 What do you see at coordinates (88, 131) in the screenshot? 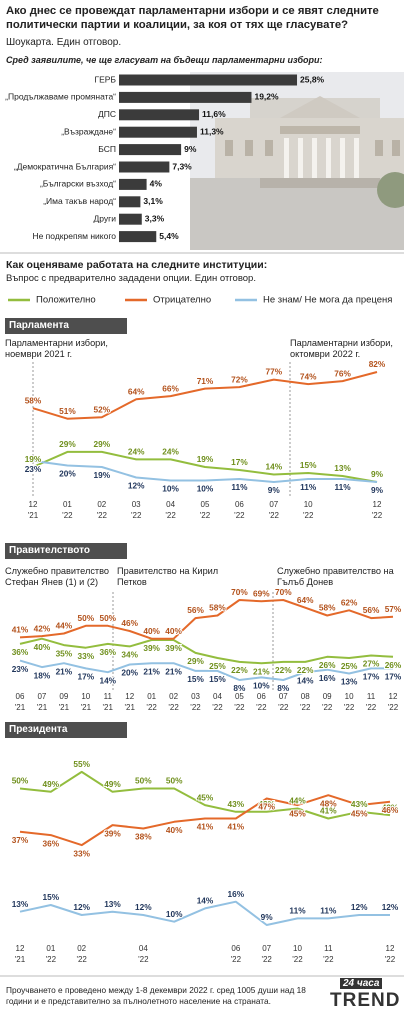
I see `bar-label: „Възраждане“` at bounding box center [88, 131].